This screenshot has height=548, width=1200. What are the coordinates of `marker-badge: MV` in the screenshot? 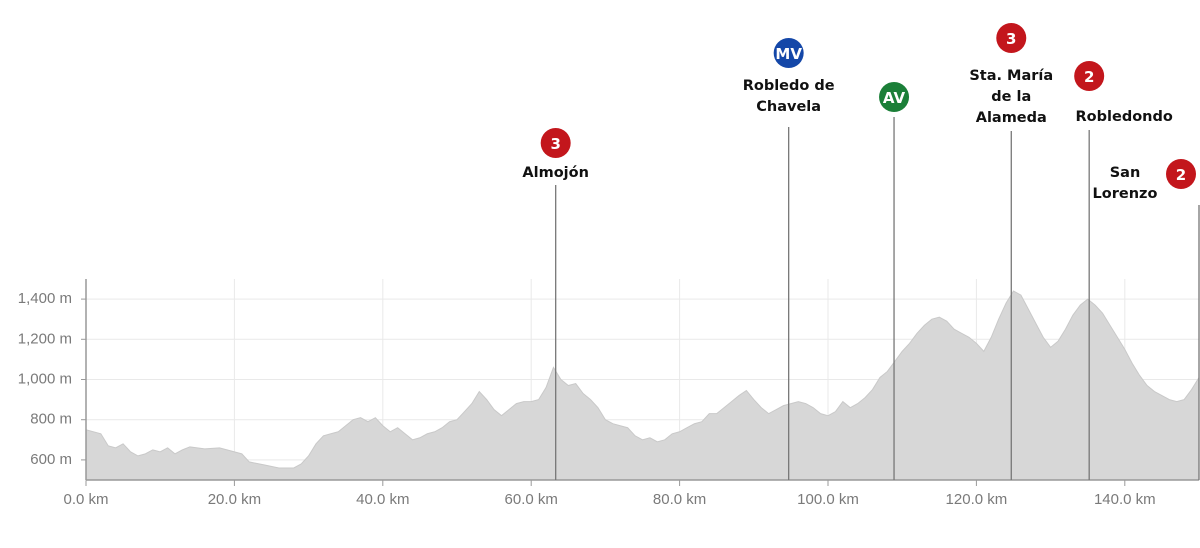 It's located at (788, 53).